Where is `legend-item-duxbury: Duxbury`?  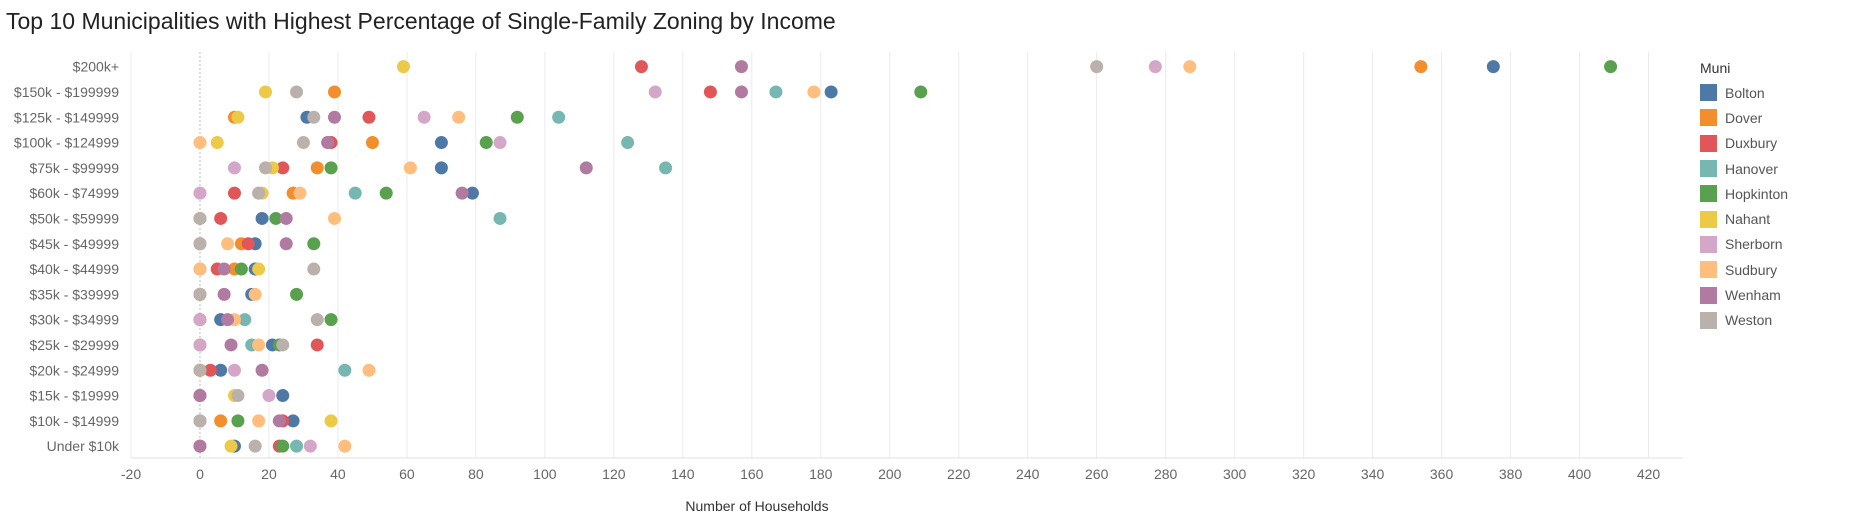
legend-item-duxbury: Duxbury is located at coordinates (1744, 143).